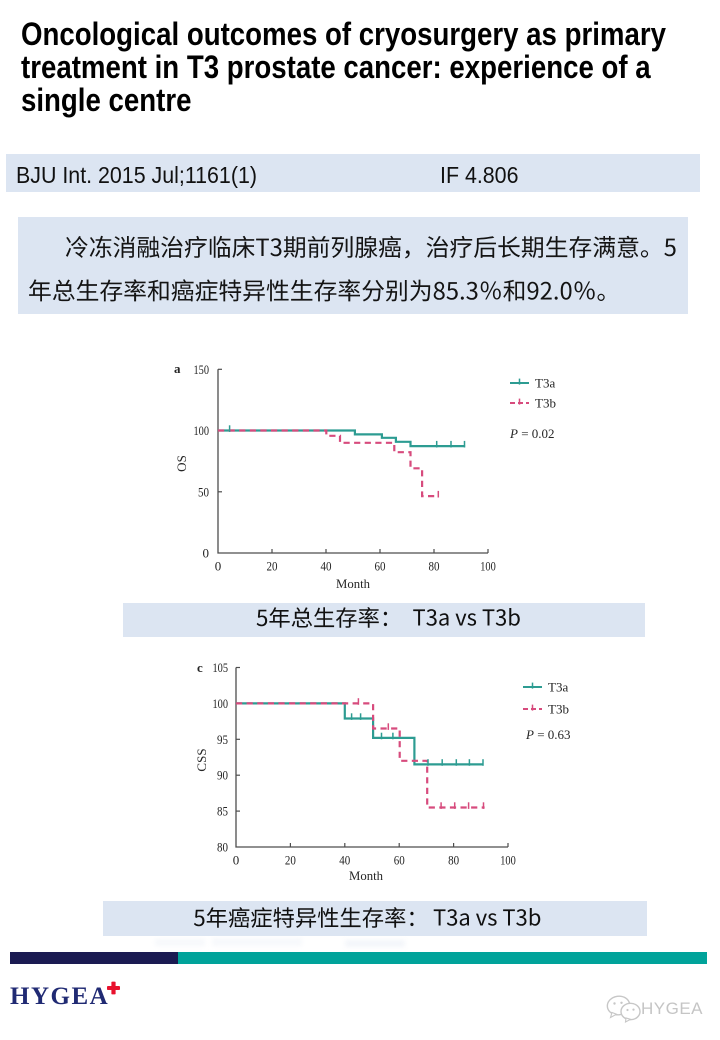  Describe the element at coordinates (177, 368) in the screenshot. I see `svg-text: a` at that location.